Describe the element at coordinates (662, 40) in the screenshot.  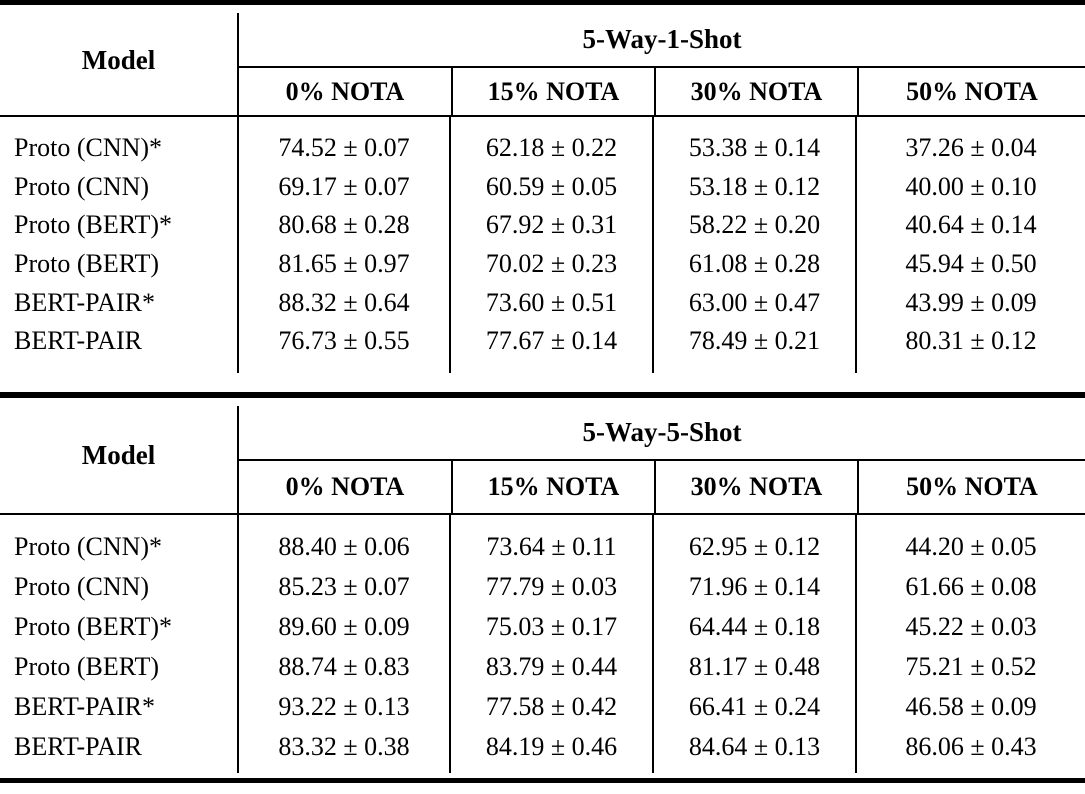
I see `group-header-5-way-1-shot: 5-Way-1-Shot` at that location.